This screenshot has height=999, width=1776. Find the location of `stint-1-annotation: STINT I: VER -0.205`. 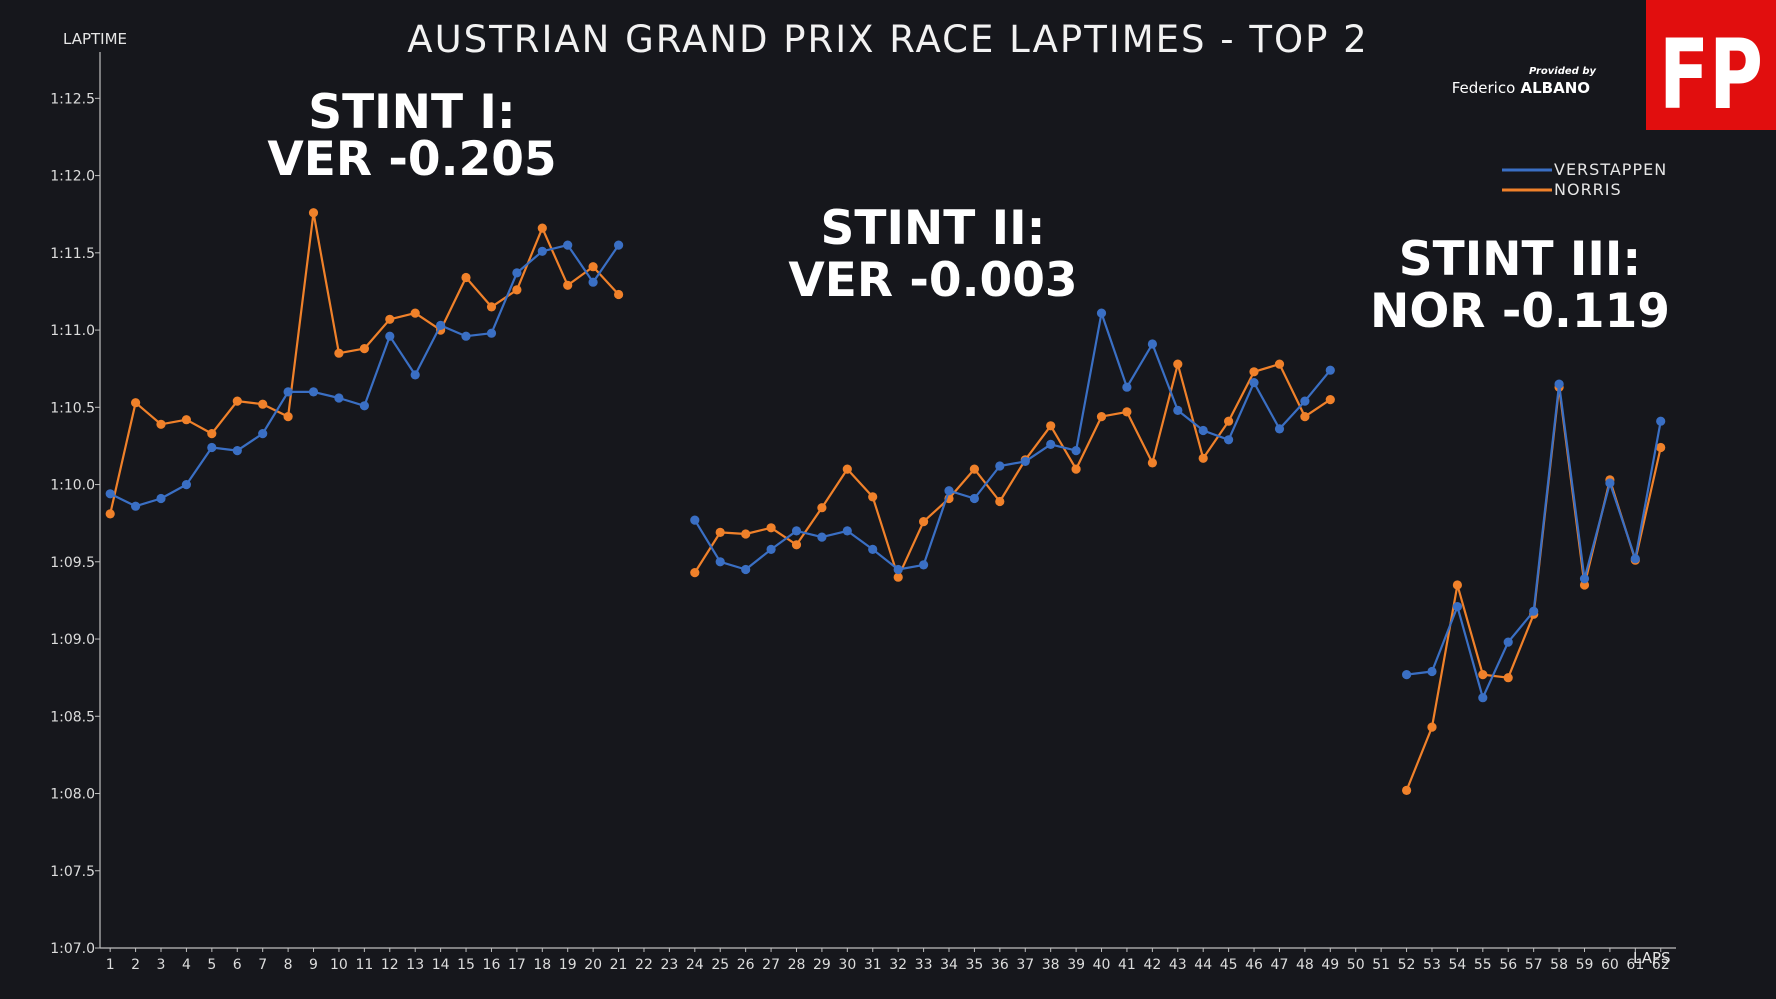

stint-1-annotation: STINT I: VER -0.205 is located at coordinates (411, 136).